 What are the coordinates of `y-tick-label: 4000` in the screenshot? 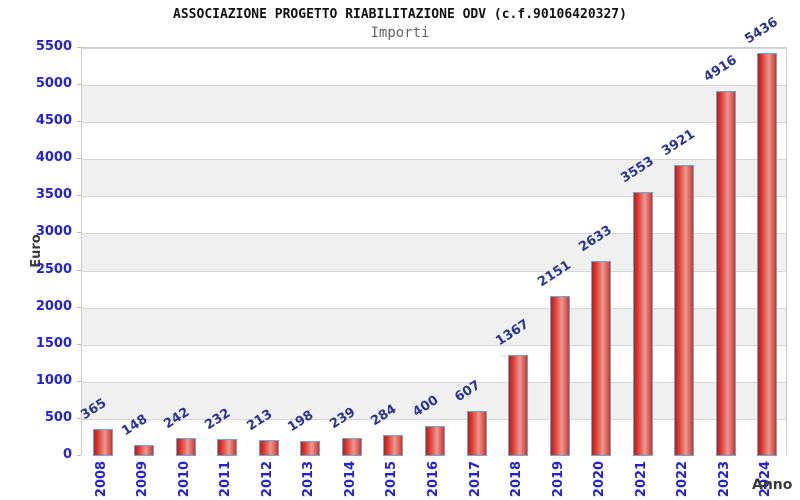 It's located at (53, 158).